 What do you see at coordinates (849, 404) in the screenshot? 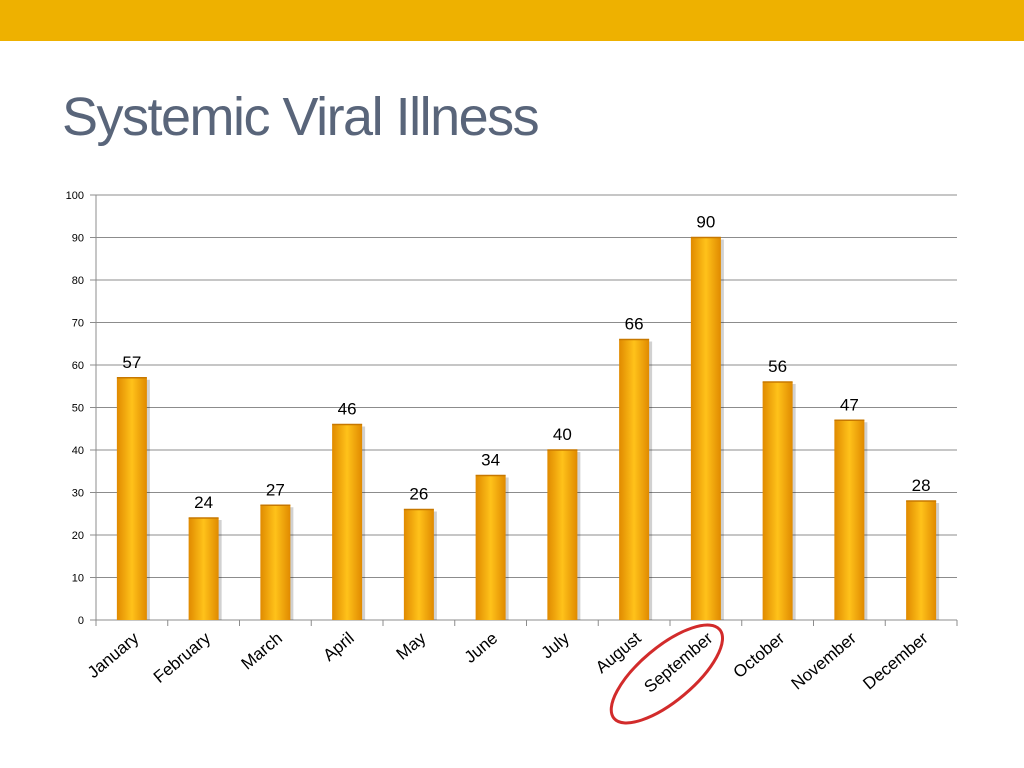
I see `data-label: 47` at bounding box center [849, 404].